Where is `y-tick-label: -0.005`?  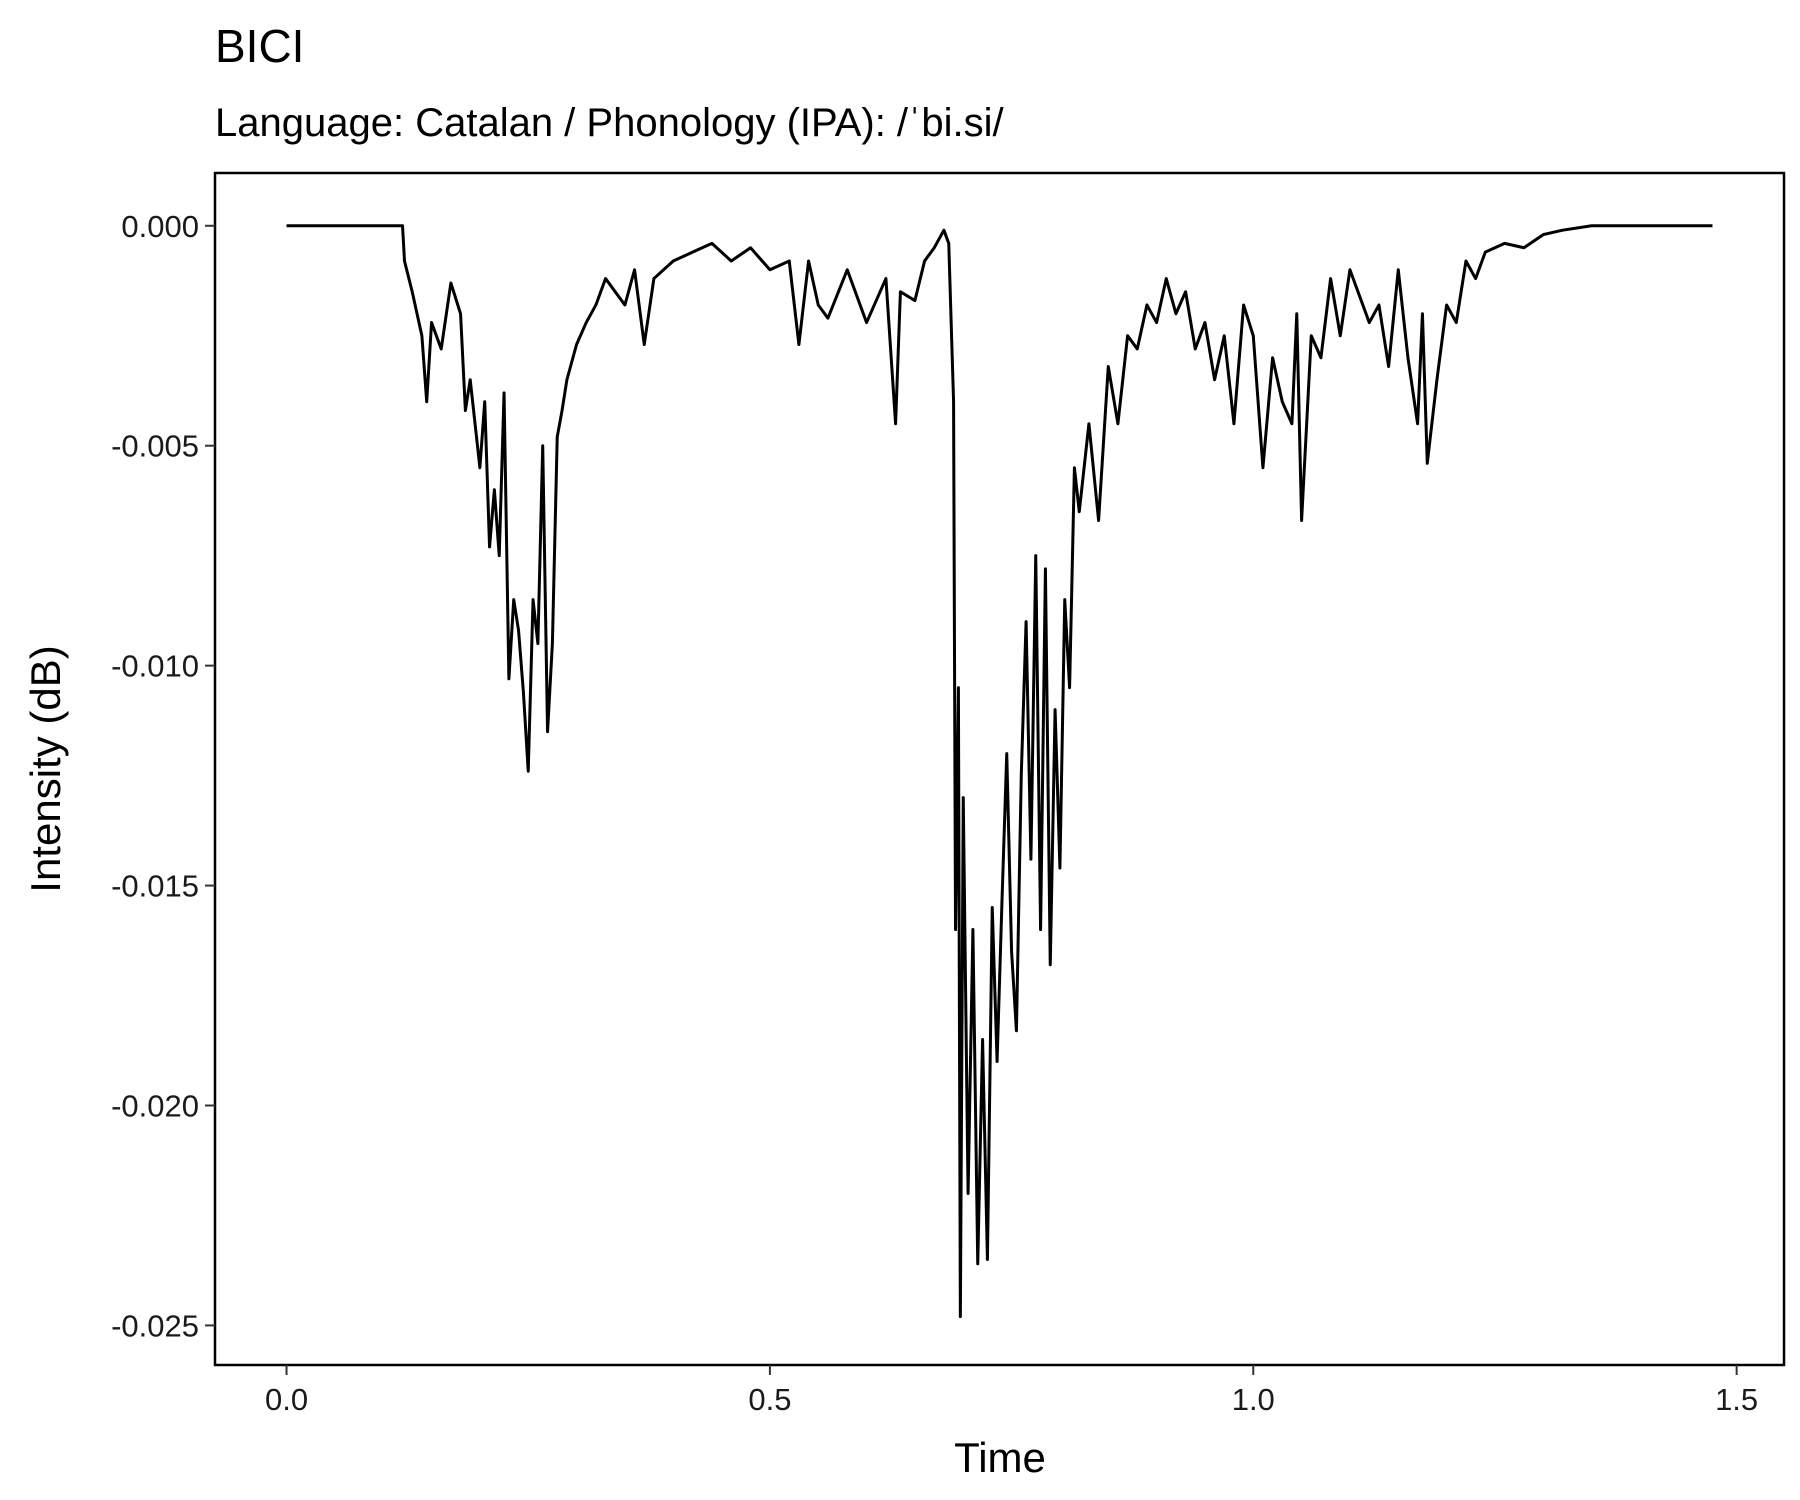 y-tick-label: -0.005 is located at coordinates (155, 446).